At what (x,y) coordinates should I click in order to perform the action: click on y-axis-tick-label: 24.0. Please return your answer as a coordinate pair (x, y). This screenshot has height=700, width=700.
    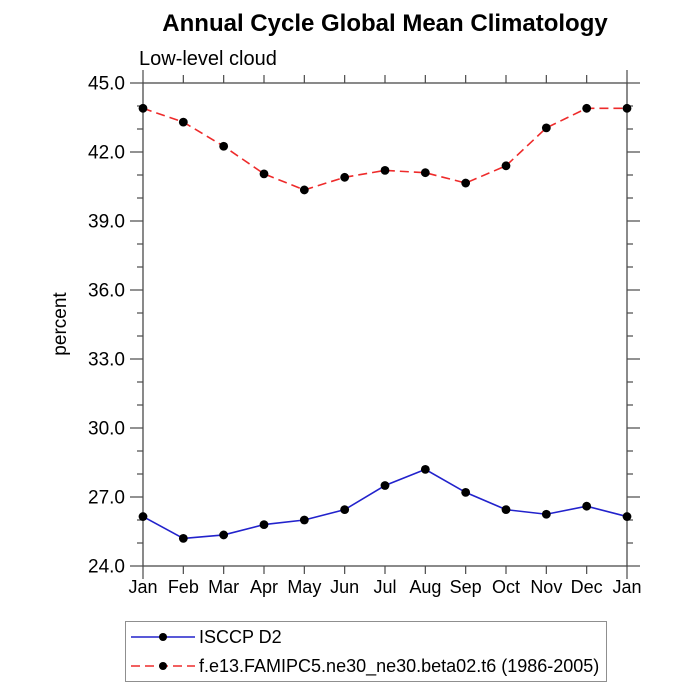
    Looking at the image, I should click on (106, 567).